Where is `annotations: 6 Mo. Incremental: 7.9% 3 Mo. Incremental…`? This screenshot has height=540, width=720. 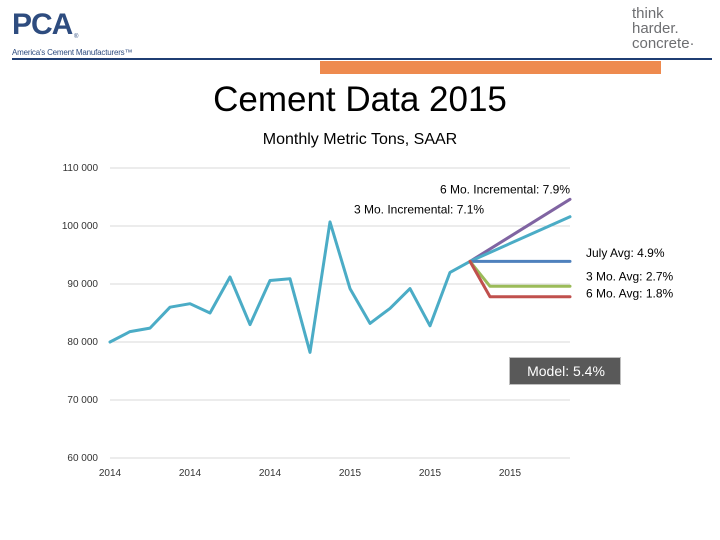
annotations: 6 Mo. Incremental: 7.9% 3 Mo. Incremental… is located at coordinates (513, 241).